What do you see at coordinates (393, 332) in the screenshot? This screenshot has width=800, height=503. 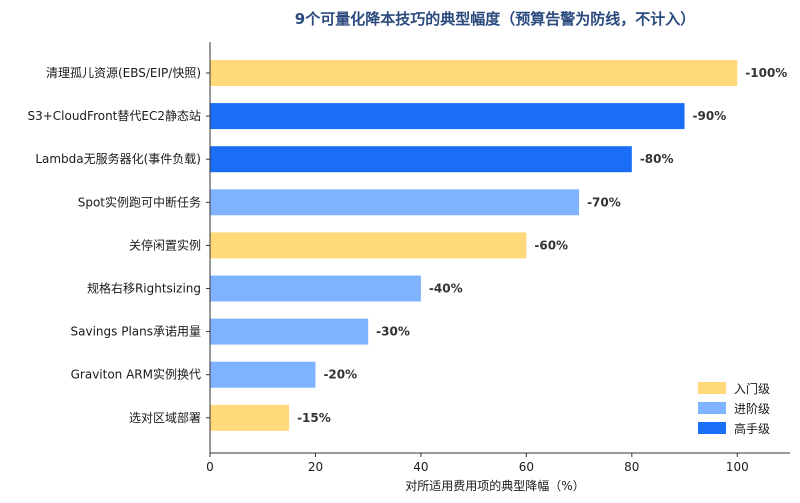 I see `value-label-7: -30%` at bounding box center [393, 332].